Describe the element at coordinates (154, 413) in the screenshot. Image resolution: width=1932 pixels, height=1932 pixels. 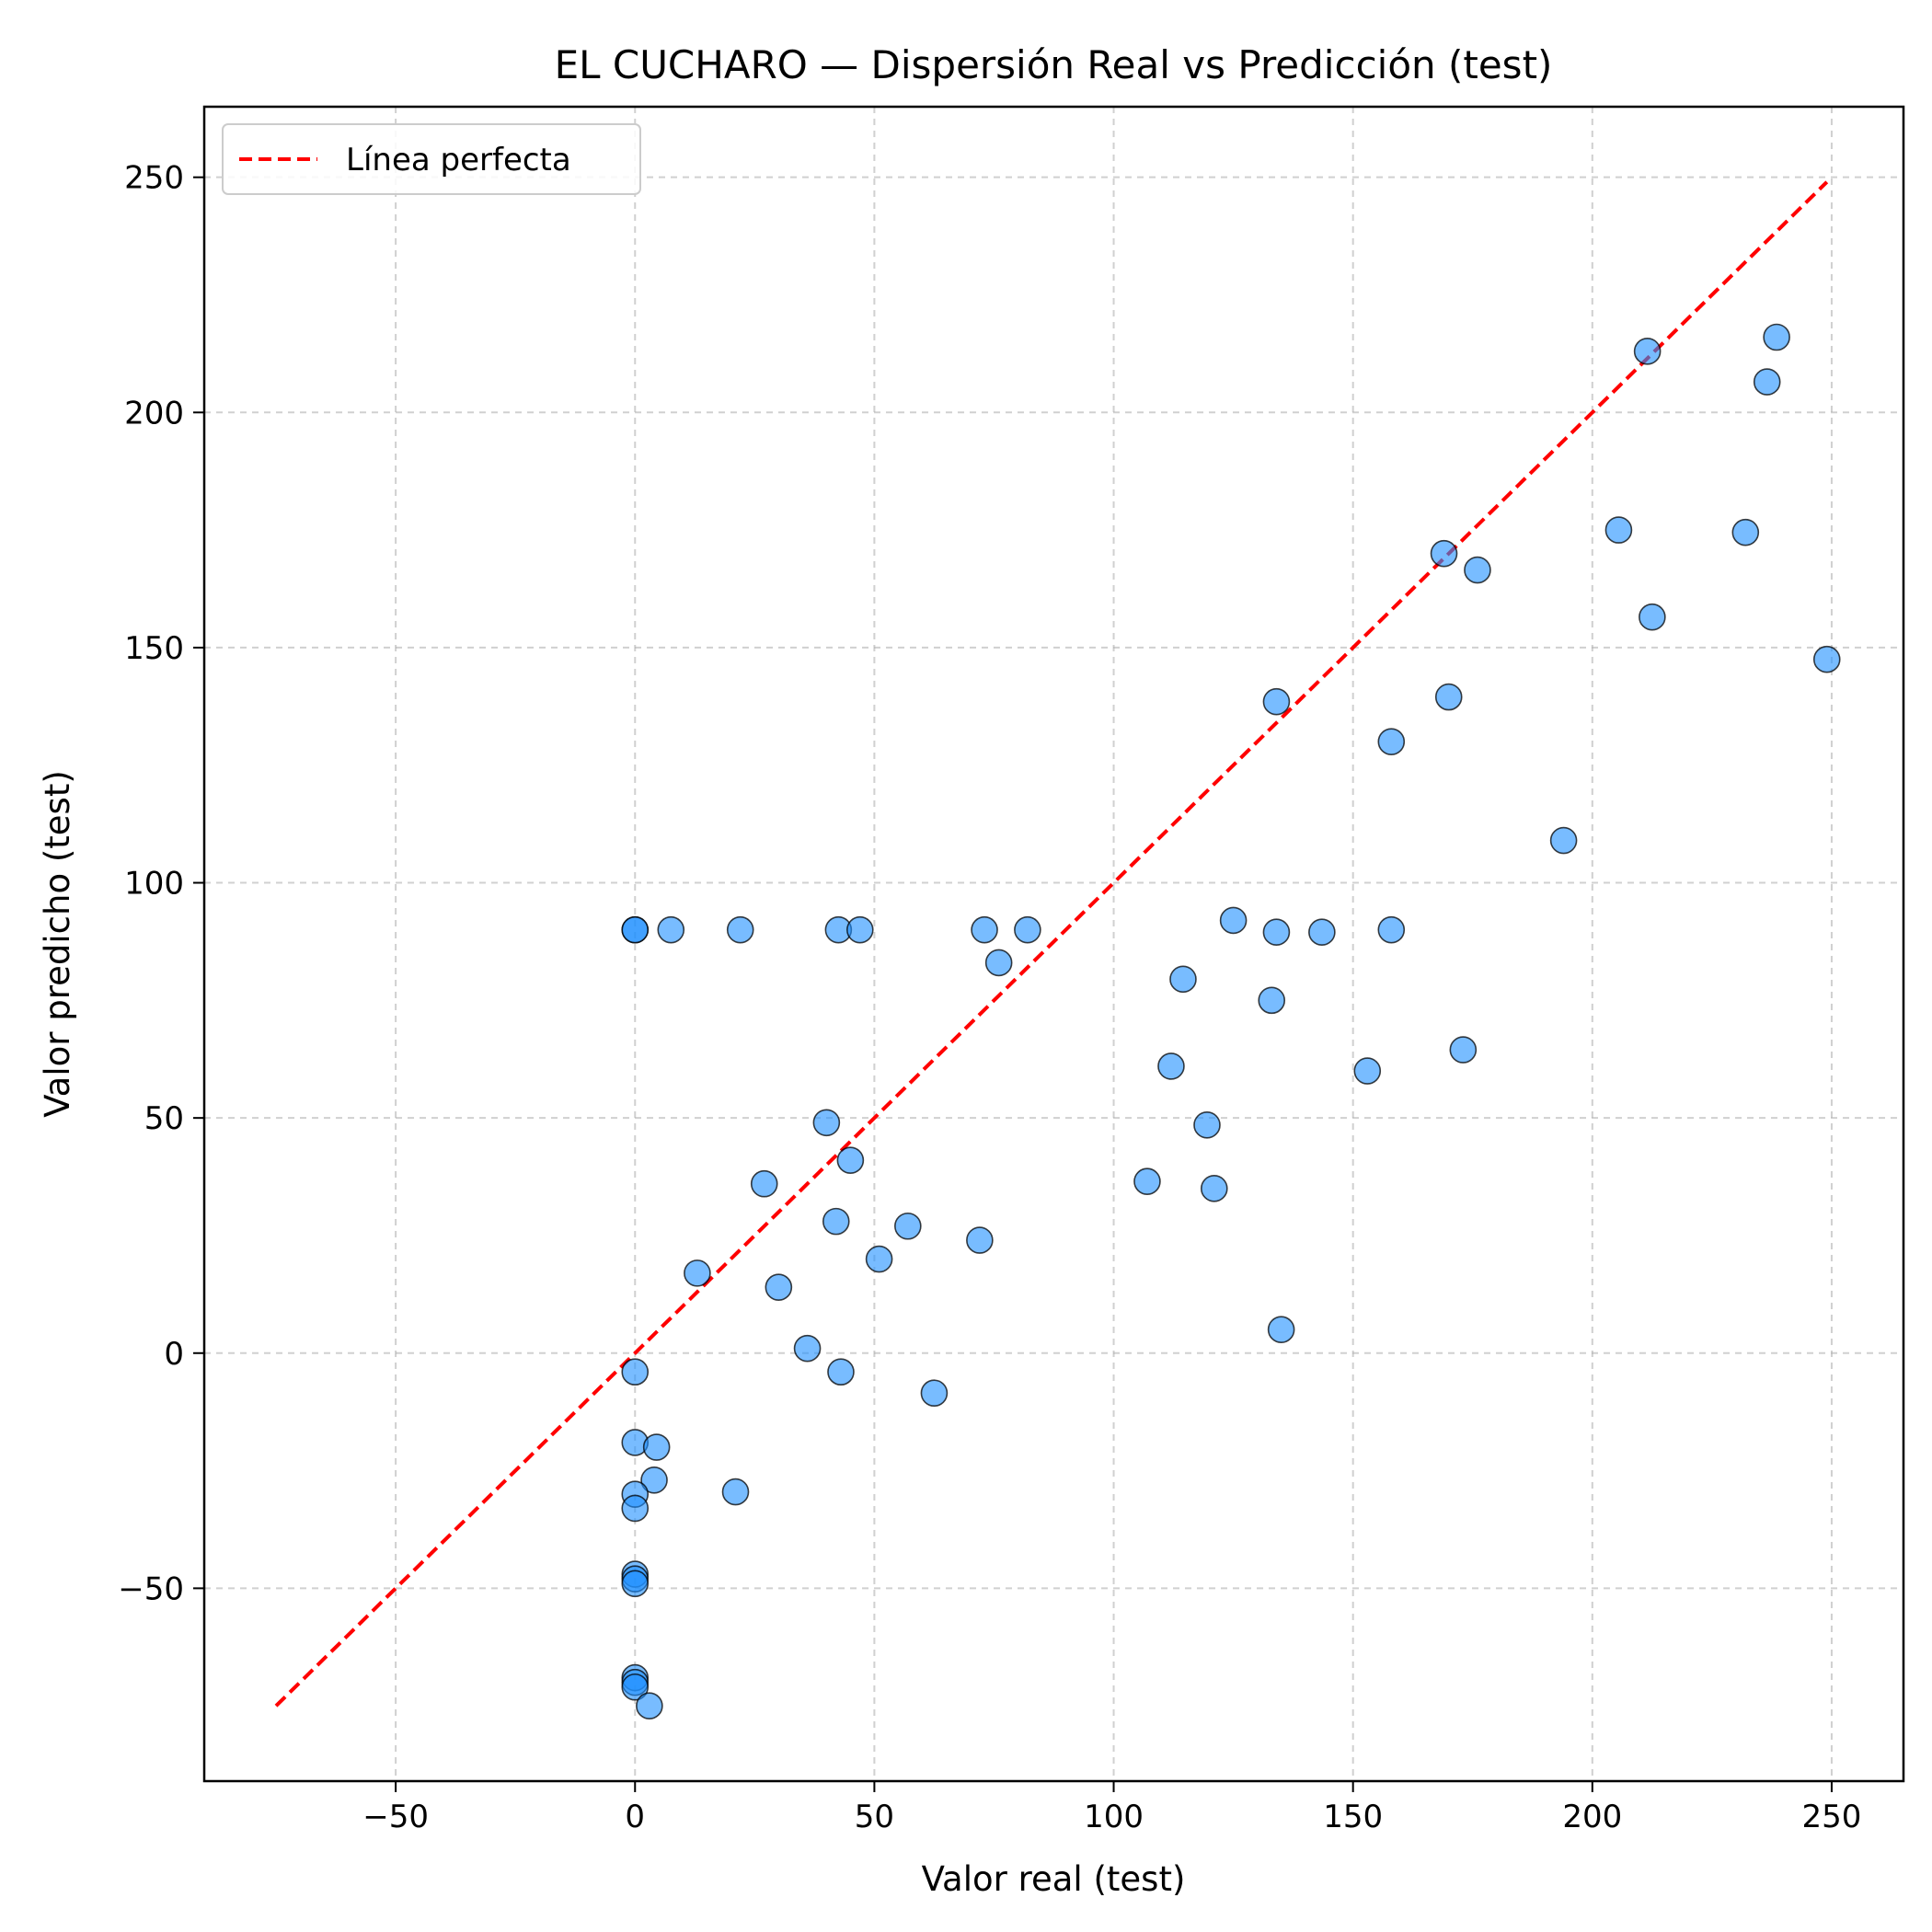
I see `y-tick-label: 200` at that location.